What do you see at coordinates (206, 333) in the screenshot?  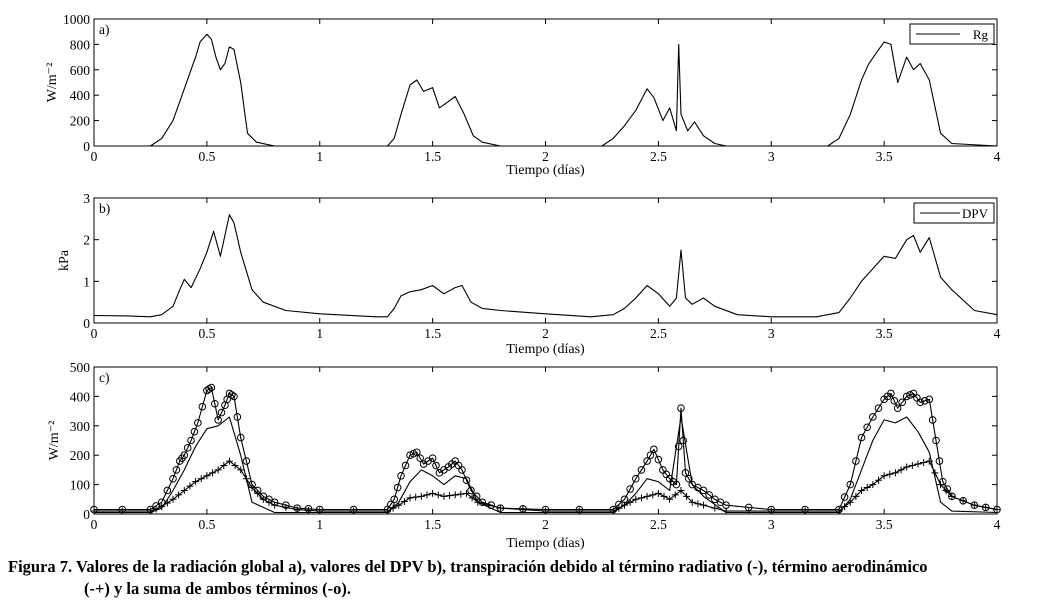 I see `x-tick-label: 0.5` at bounding box center [206, 333].